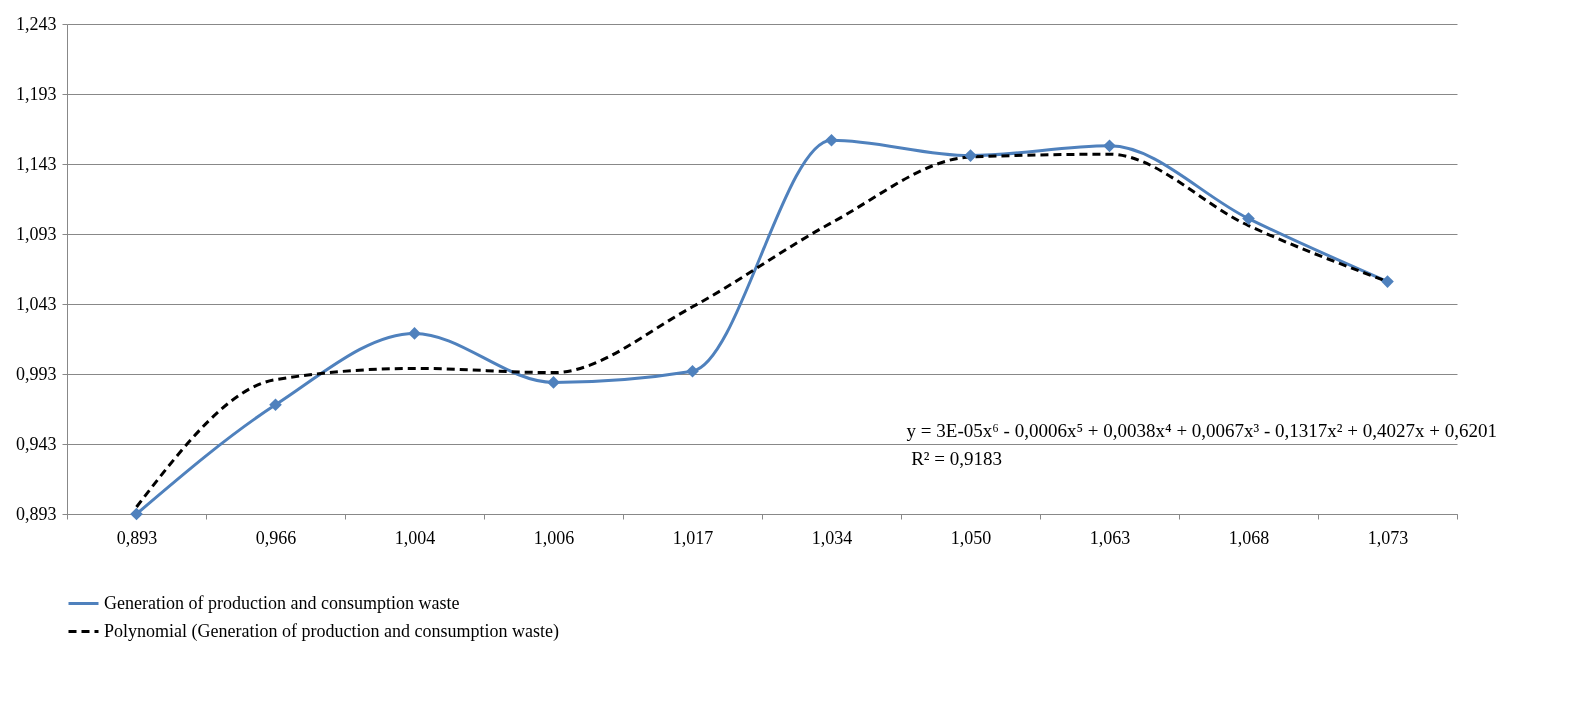 This screenshot has width=1583, height=720. What do you see at coordinates (36, 373) in the screenshot?
I see `y-tick-label: 0,993` at bounding box center [36, 373].